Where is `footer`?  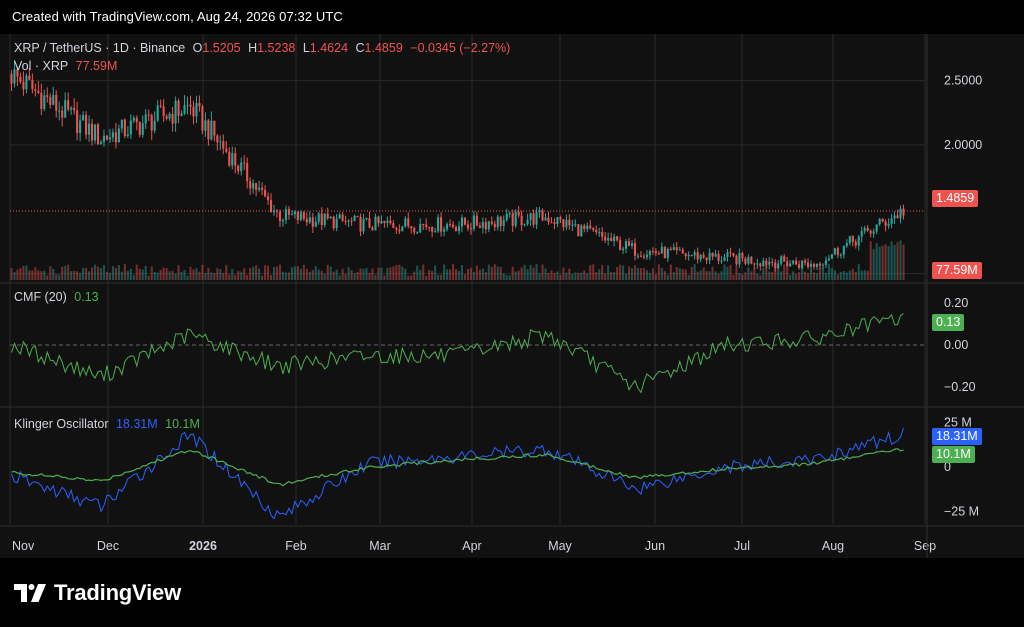
footer is located at coordinates (512, 592).